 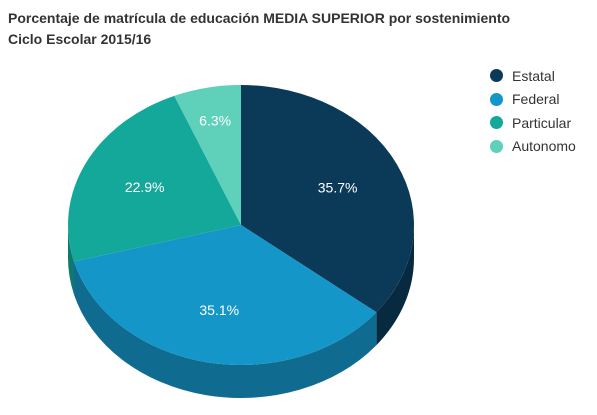 What do you see at coordinates (71, 260) in the screenshot?
I see `pie-side-particular` at bounding box center [71, 260].